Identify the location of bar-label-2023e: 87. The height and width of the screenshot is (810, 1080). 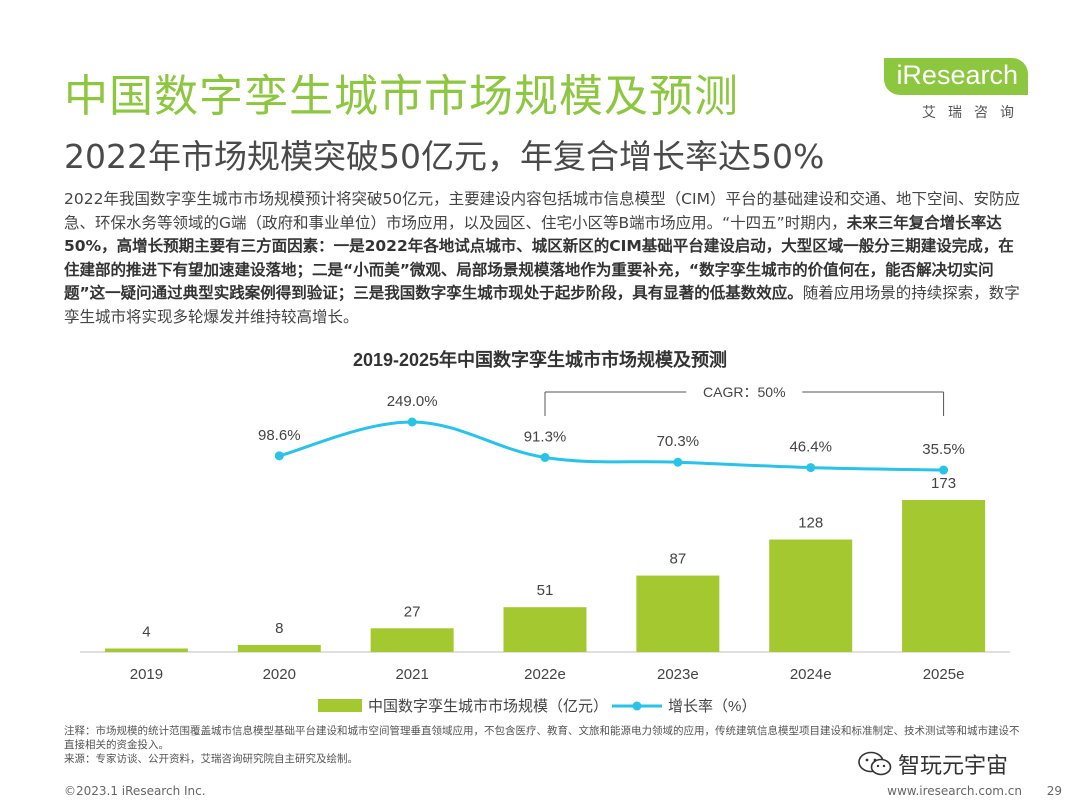
(678, 559).